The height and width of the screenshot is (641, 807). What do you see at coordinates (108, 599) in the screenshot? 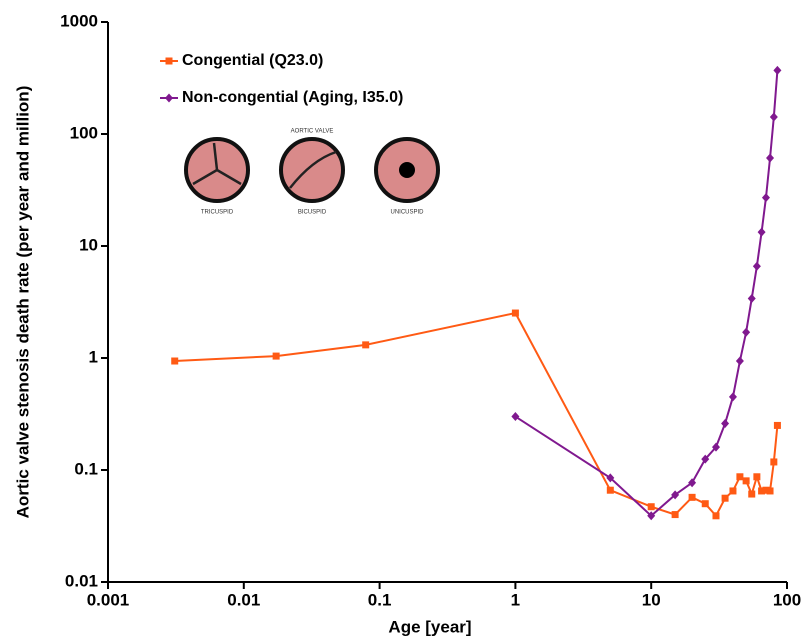
I see `x-tick-label: 0.001` at bounding box center [108, 599].